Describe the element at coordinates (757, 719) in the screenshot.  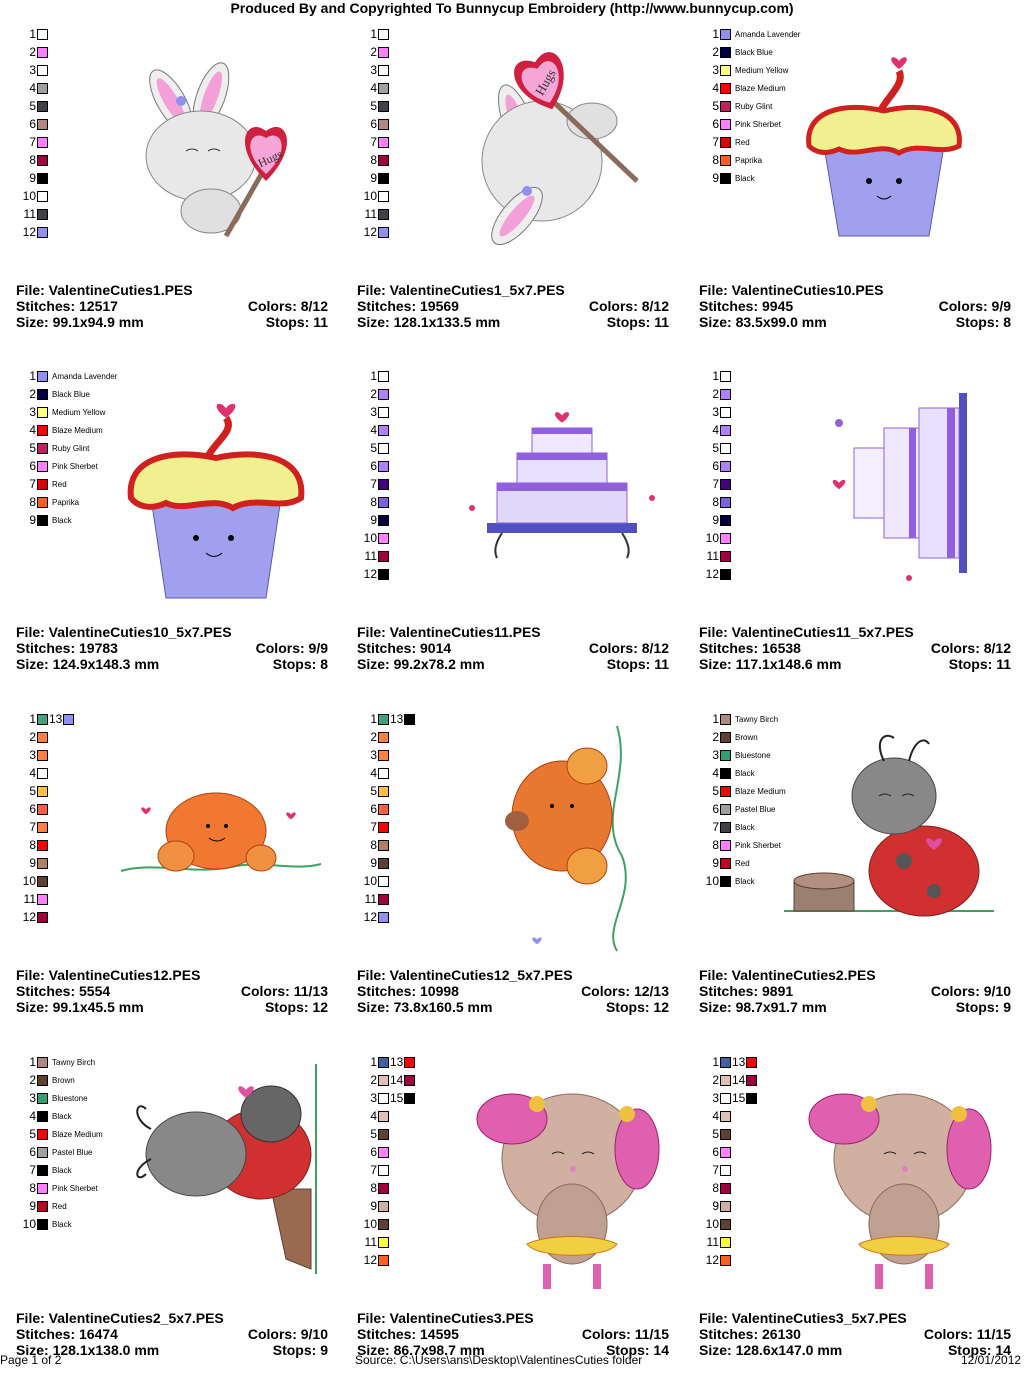
I see `thread-name: Tawny Birch` at that location.